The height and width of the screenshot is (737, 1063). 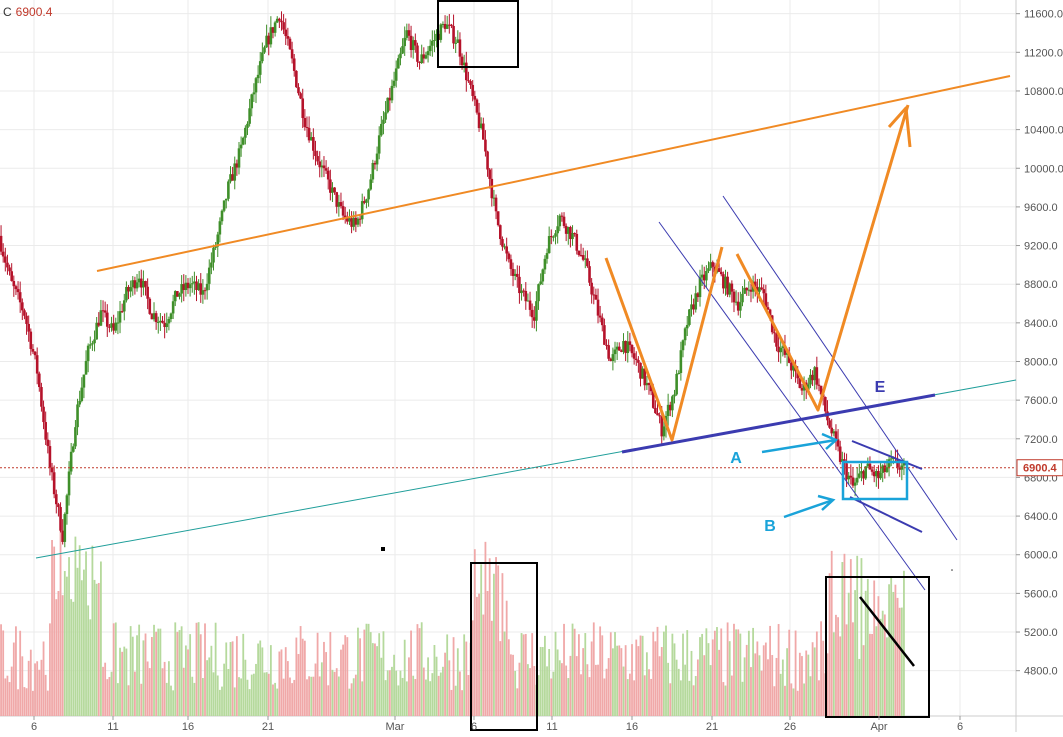 What do you see at coordinates (1043, 53) in the screenshot?
I see `y-tick-label: 11200.0` at bounding box center [1043, 53].